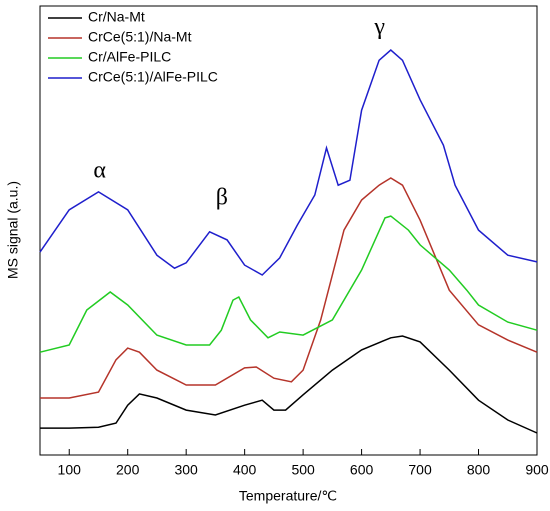  Describe the element at coordinates (362, 470) in the screenshot. I see `x-tick-label: 600` at that location.